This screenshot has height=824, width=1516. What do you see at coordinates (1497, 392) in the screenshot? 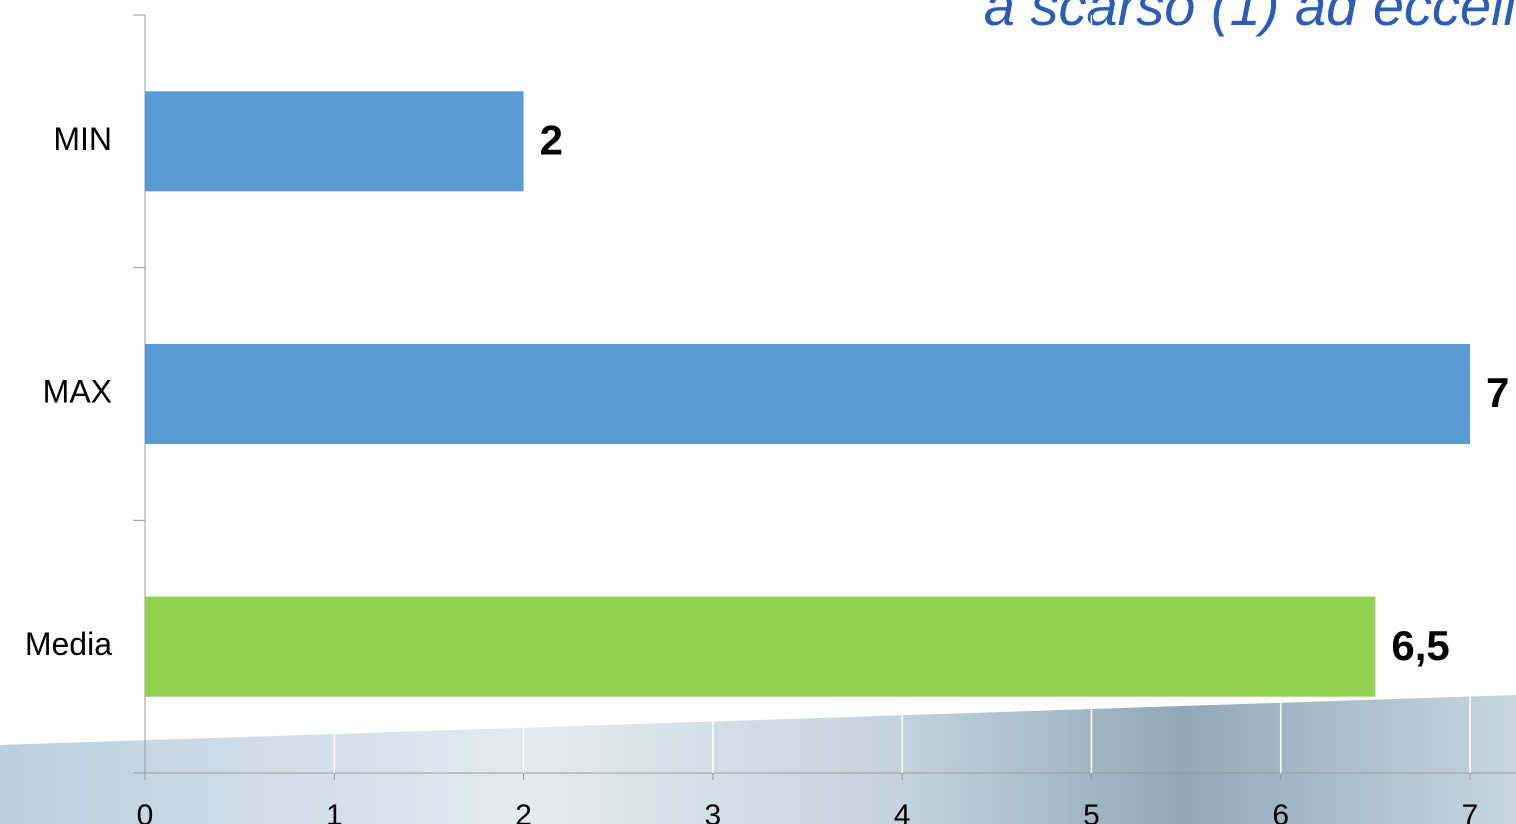
I see `value-label: 7` at bounding box center [1497, 392].